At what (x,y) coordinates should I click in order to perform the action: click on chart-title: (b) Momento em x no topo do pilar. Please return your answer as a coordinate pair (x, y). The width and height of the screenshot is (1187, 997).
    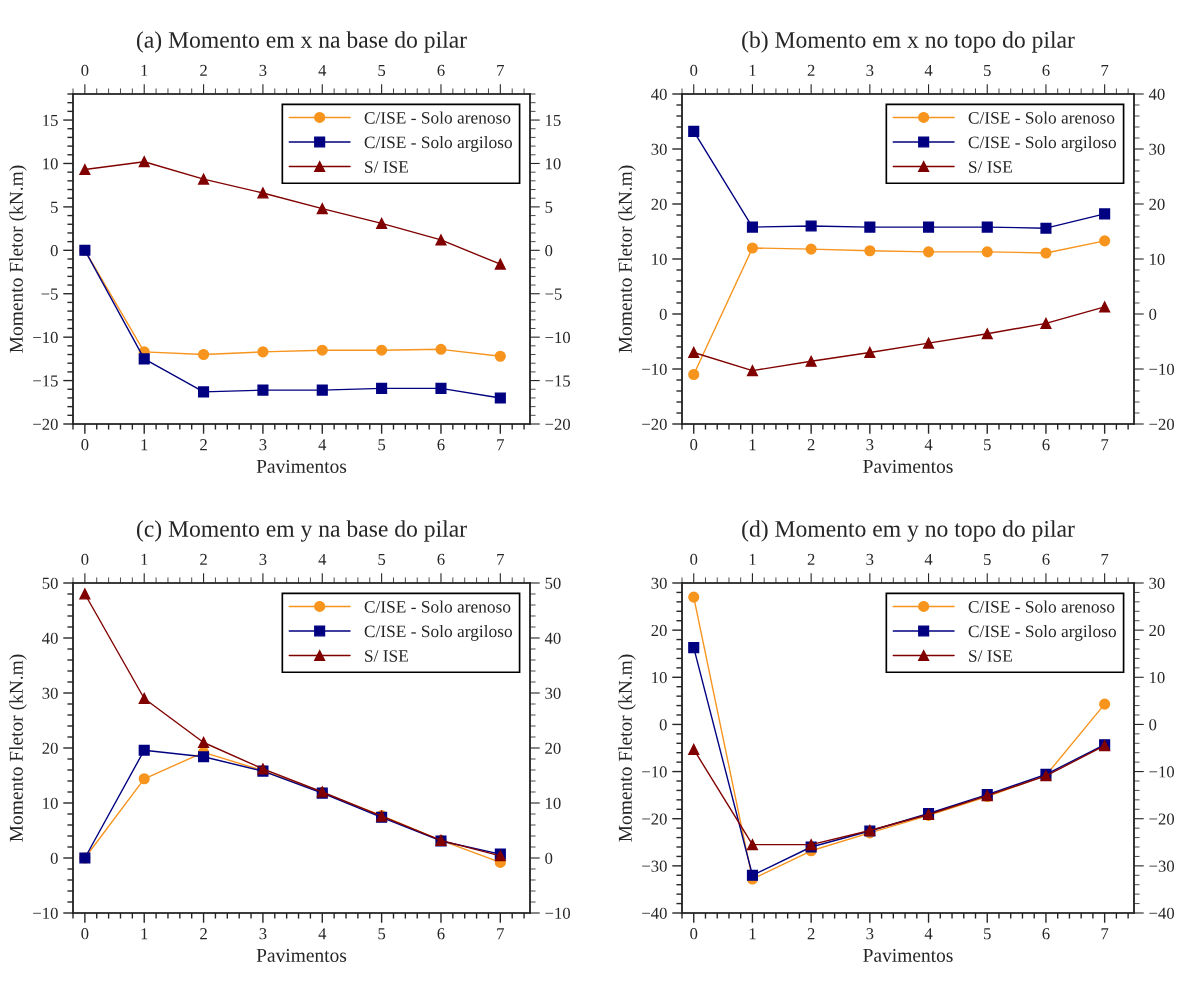
    Looking at the image, I should click on (908, 42).